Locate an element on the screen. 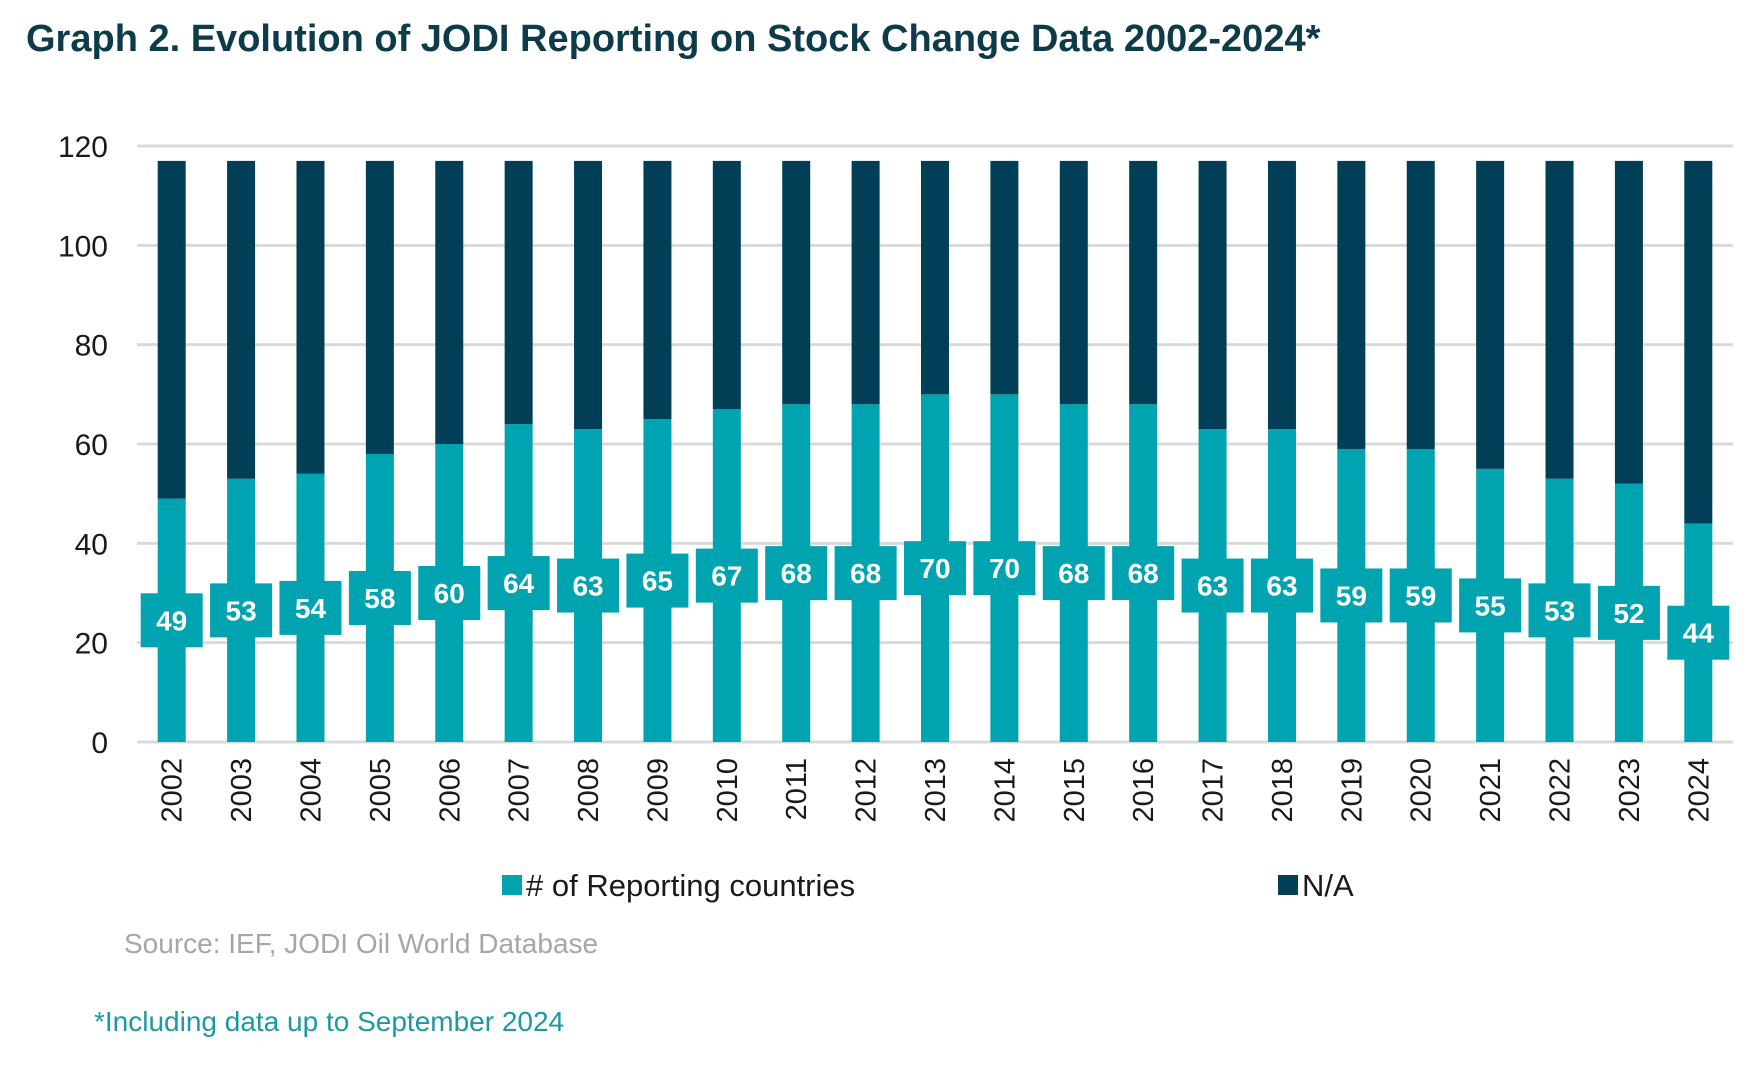  y-tick-label: 40 is located at coordinates (91, 544).